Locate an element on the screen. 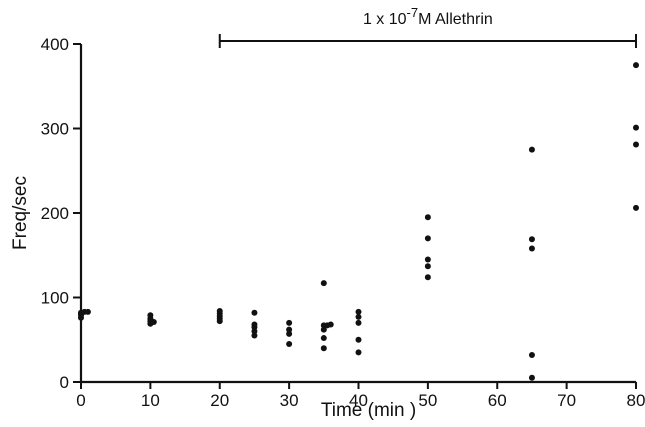 The height and width of the screenshot is (427, 645). treatment-label: 1 x 10-7M Allethrin is located at coordinates (428, 16).